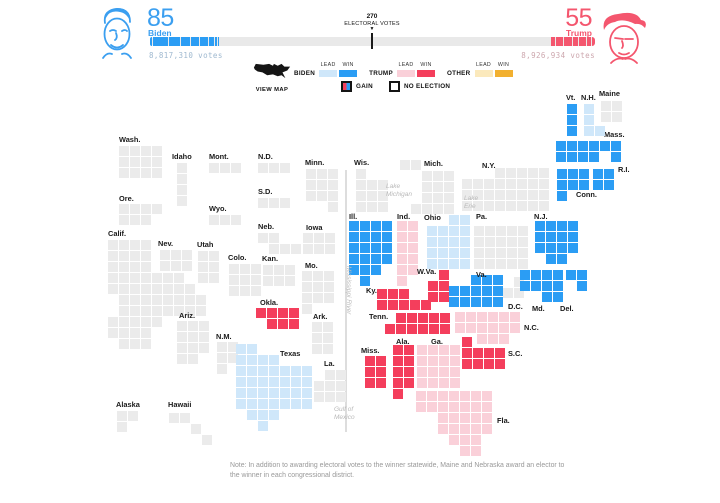  What do you see at coordinates (272, 76) in the screenshot?
I see `view-map-button: VIEW MAP` at bounding box center [272, 76].